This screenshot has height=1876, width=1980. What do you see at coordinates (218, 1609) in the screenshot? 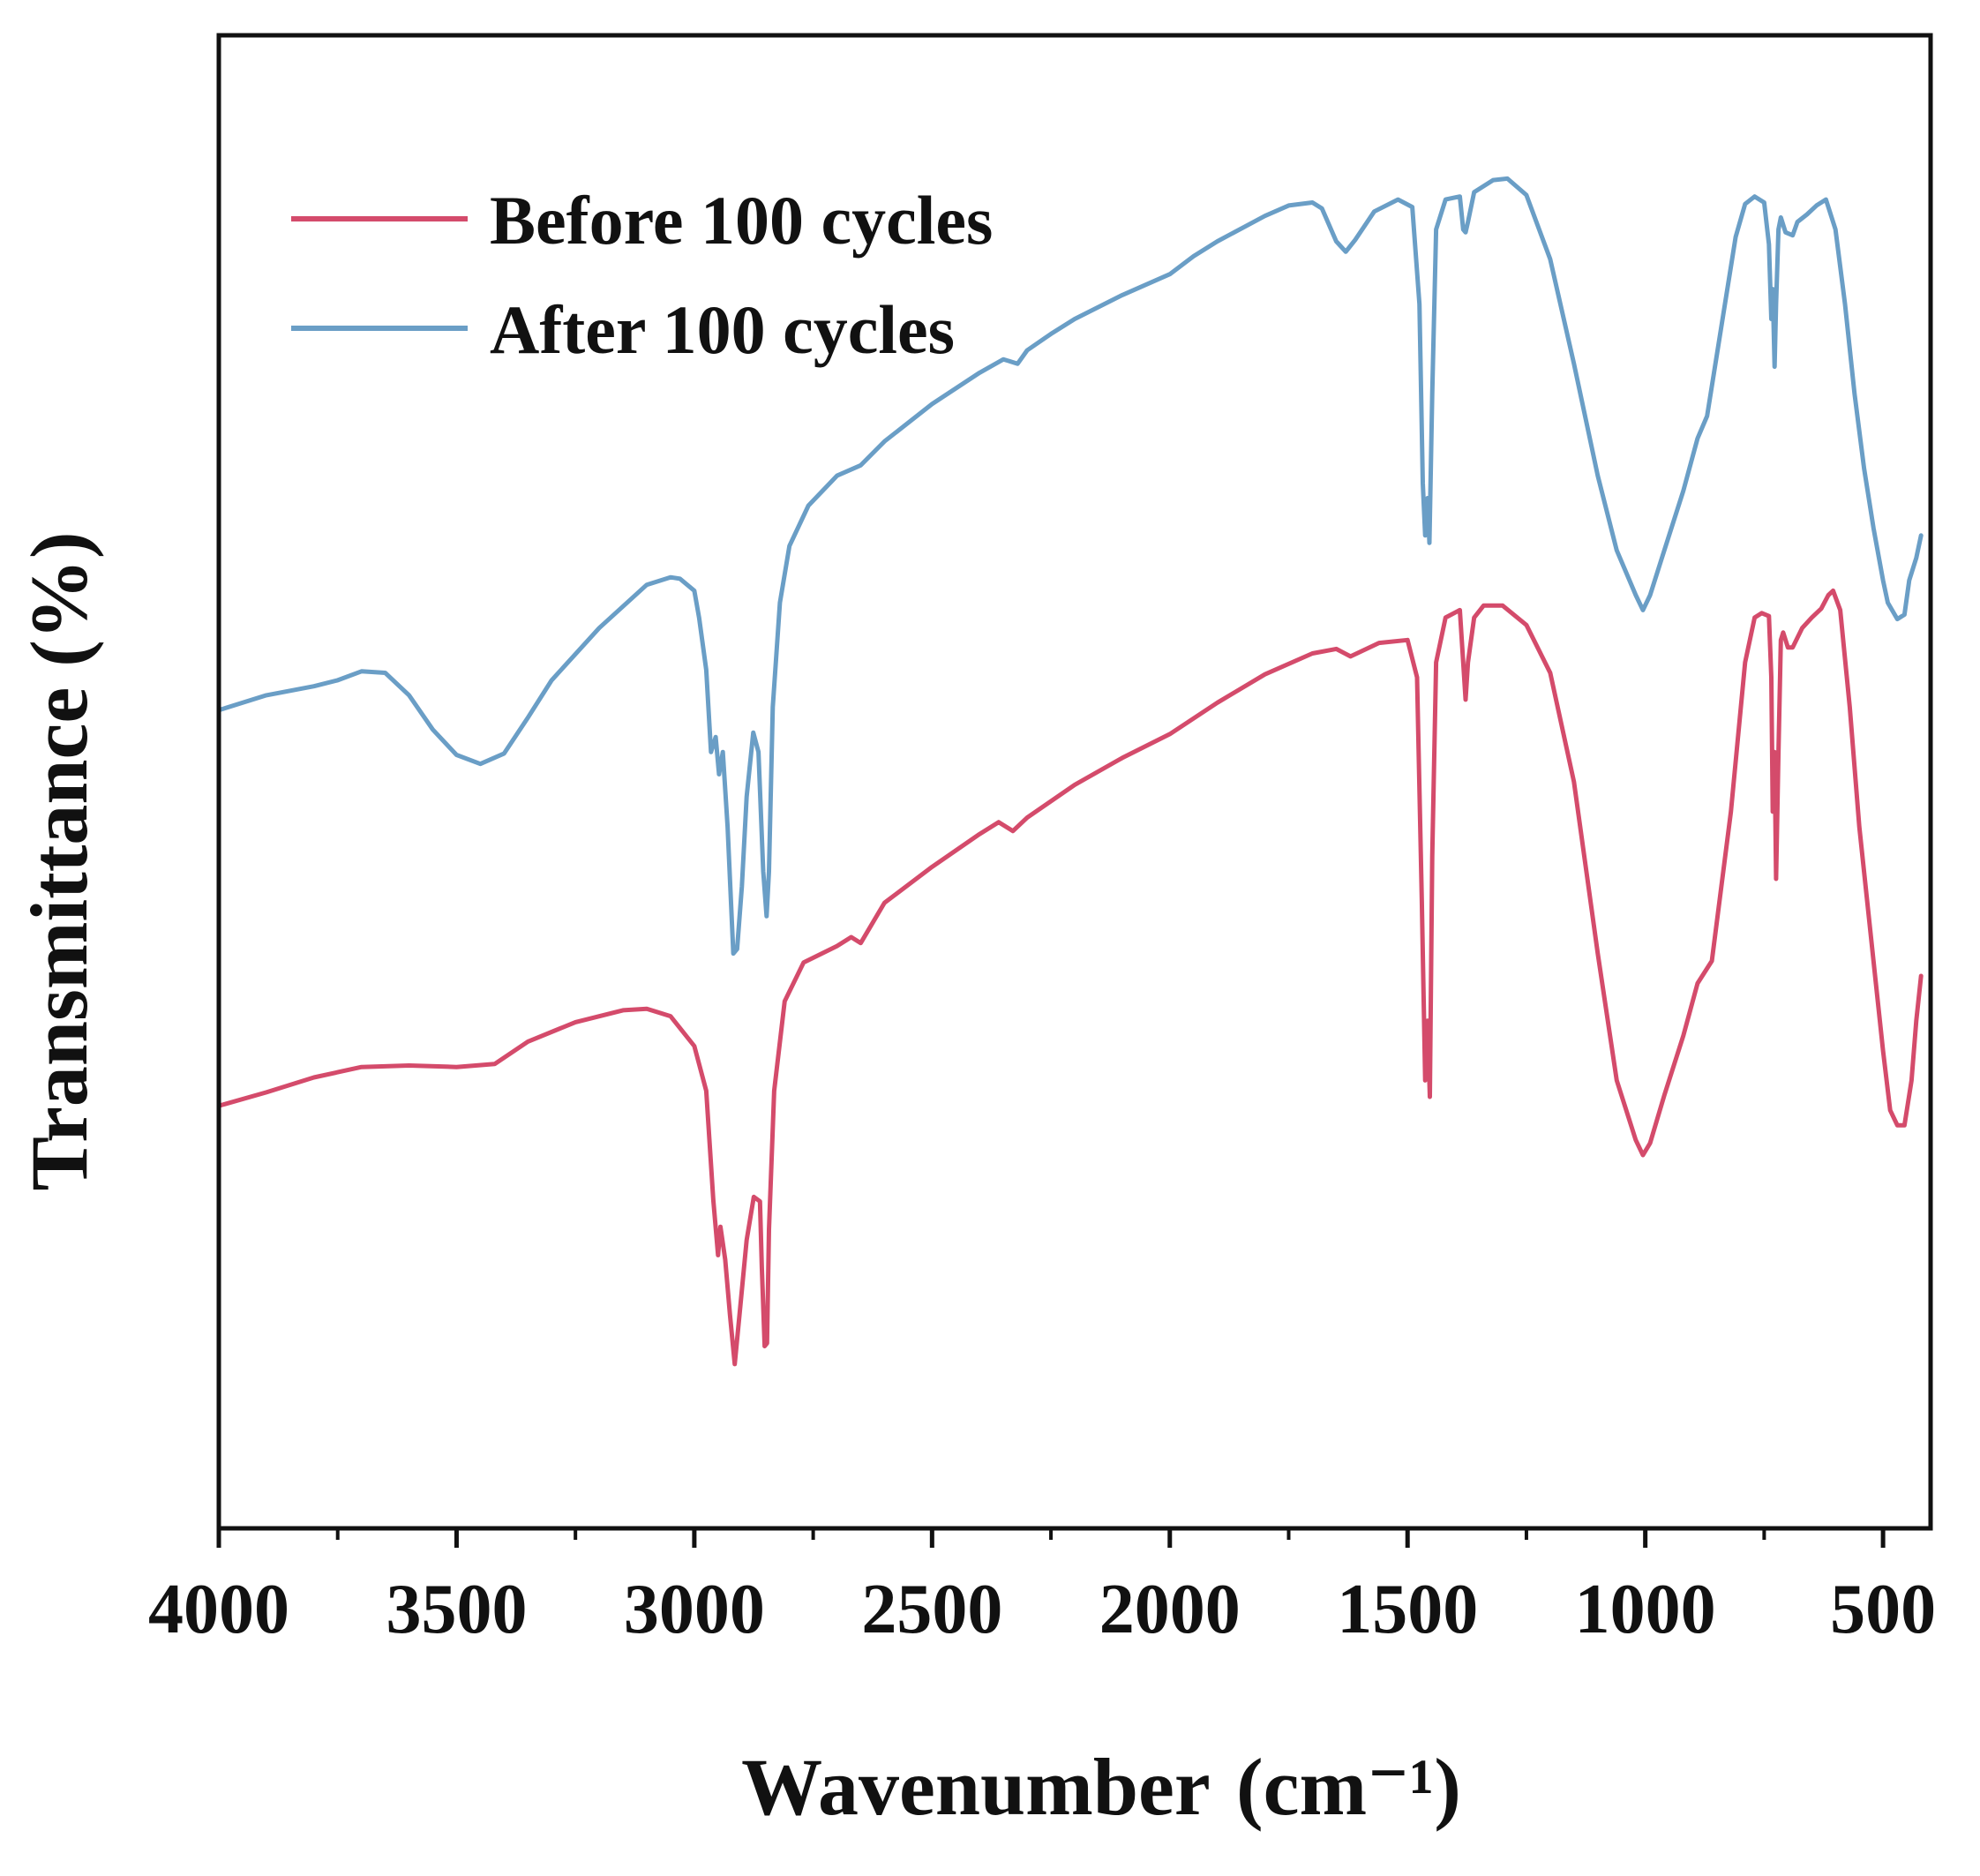
I see `x-tick-label: 4000` at bounding box center [218, 1609].